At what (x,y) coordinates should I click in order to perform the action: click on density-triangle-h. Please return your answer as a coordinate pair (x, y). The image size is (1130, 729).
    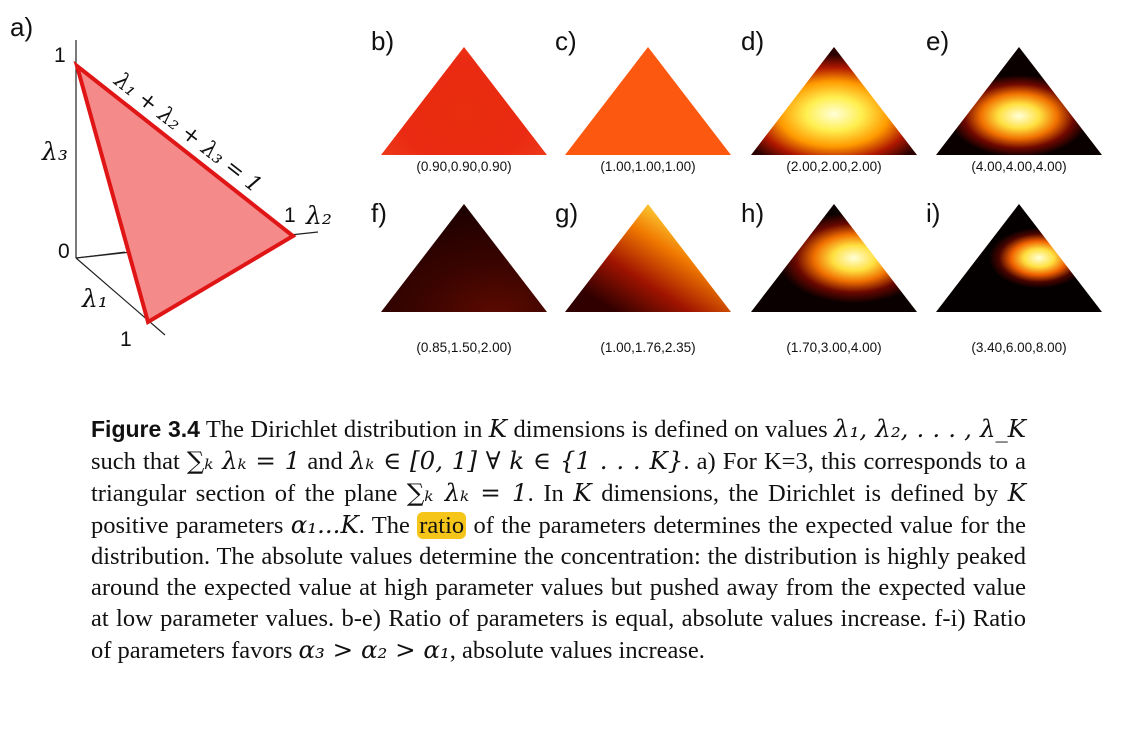
    Looking at the image, I should click on (834, 258).